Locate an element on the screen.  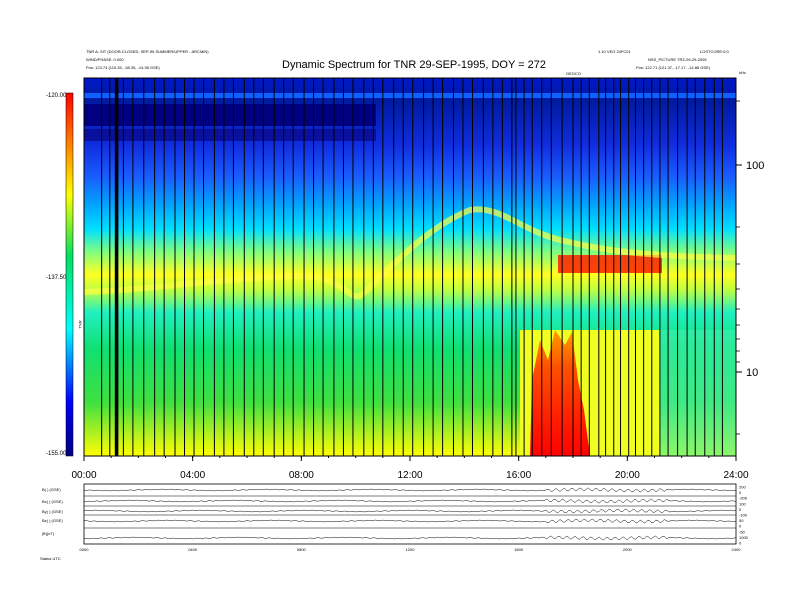
colorbar is located at coordinates (69, 274).